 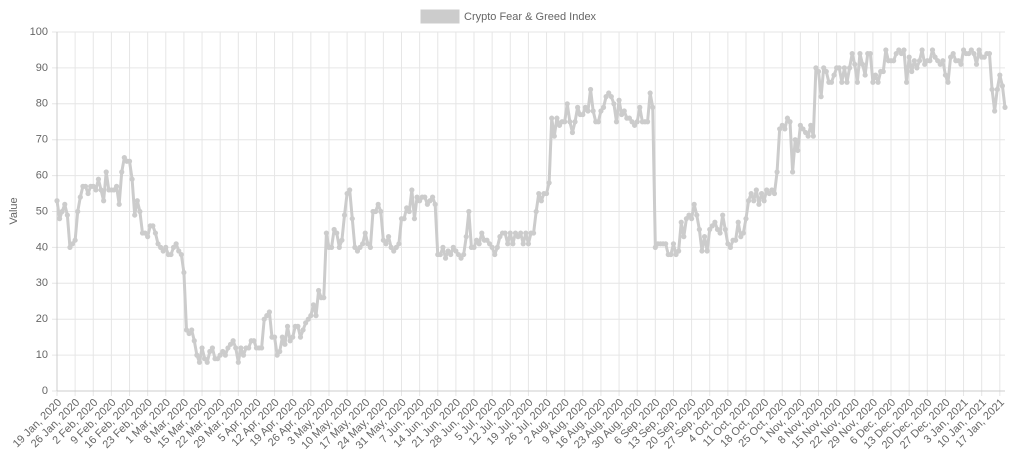 I want to click on y-tick-label: 40, so click(x=42, y=247).